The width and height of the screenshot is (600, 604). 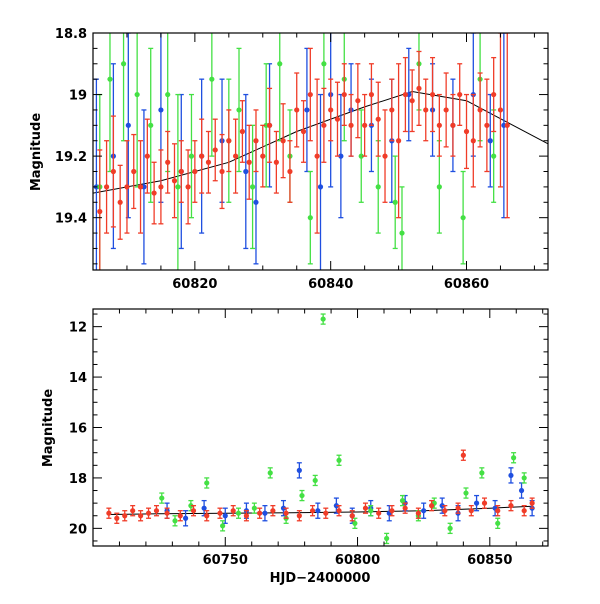 What do you see at coordinates (71, 157) in the screenshot?
I see `top-y-tick-label: 19.2` at bounding box center [71, 157].